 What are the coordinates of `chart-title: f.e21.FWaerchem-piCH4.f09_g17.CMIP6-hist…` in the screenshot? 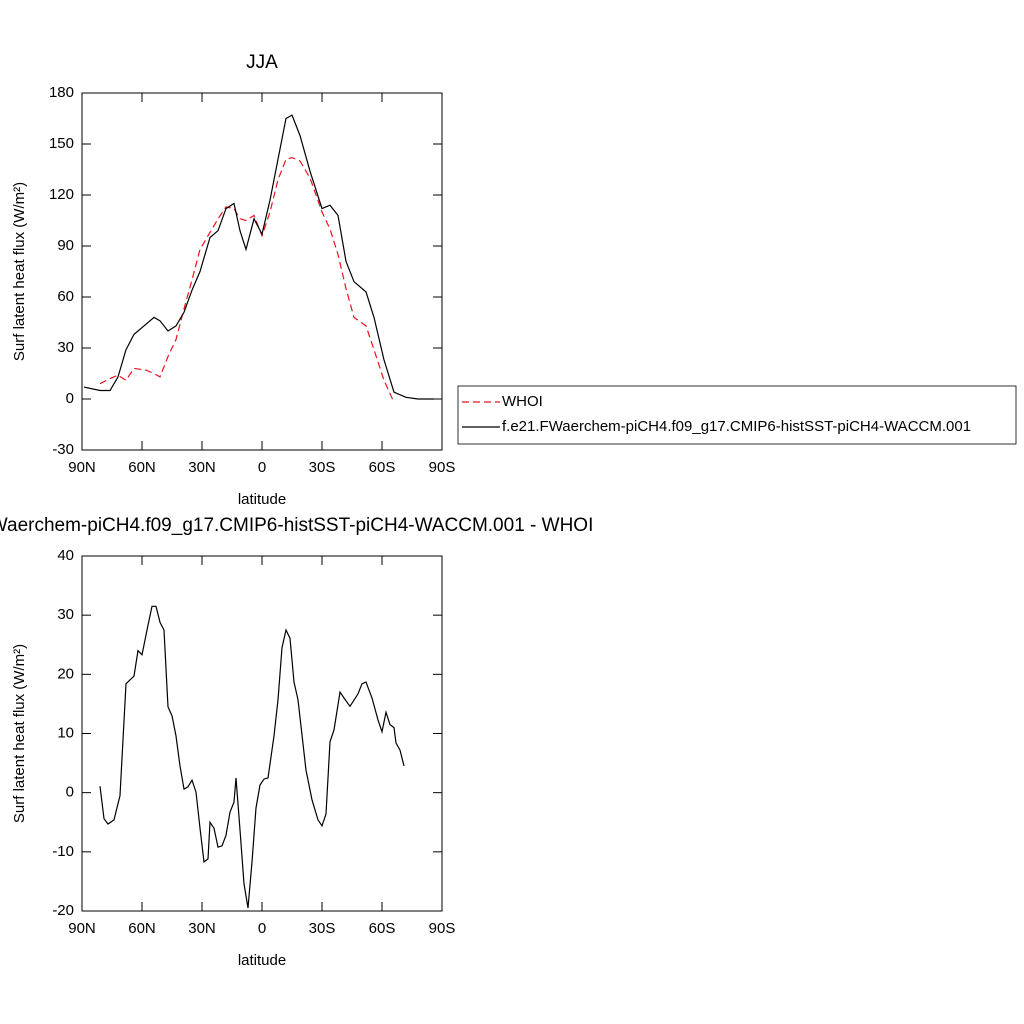 It's located at (296, 525).